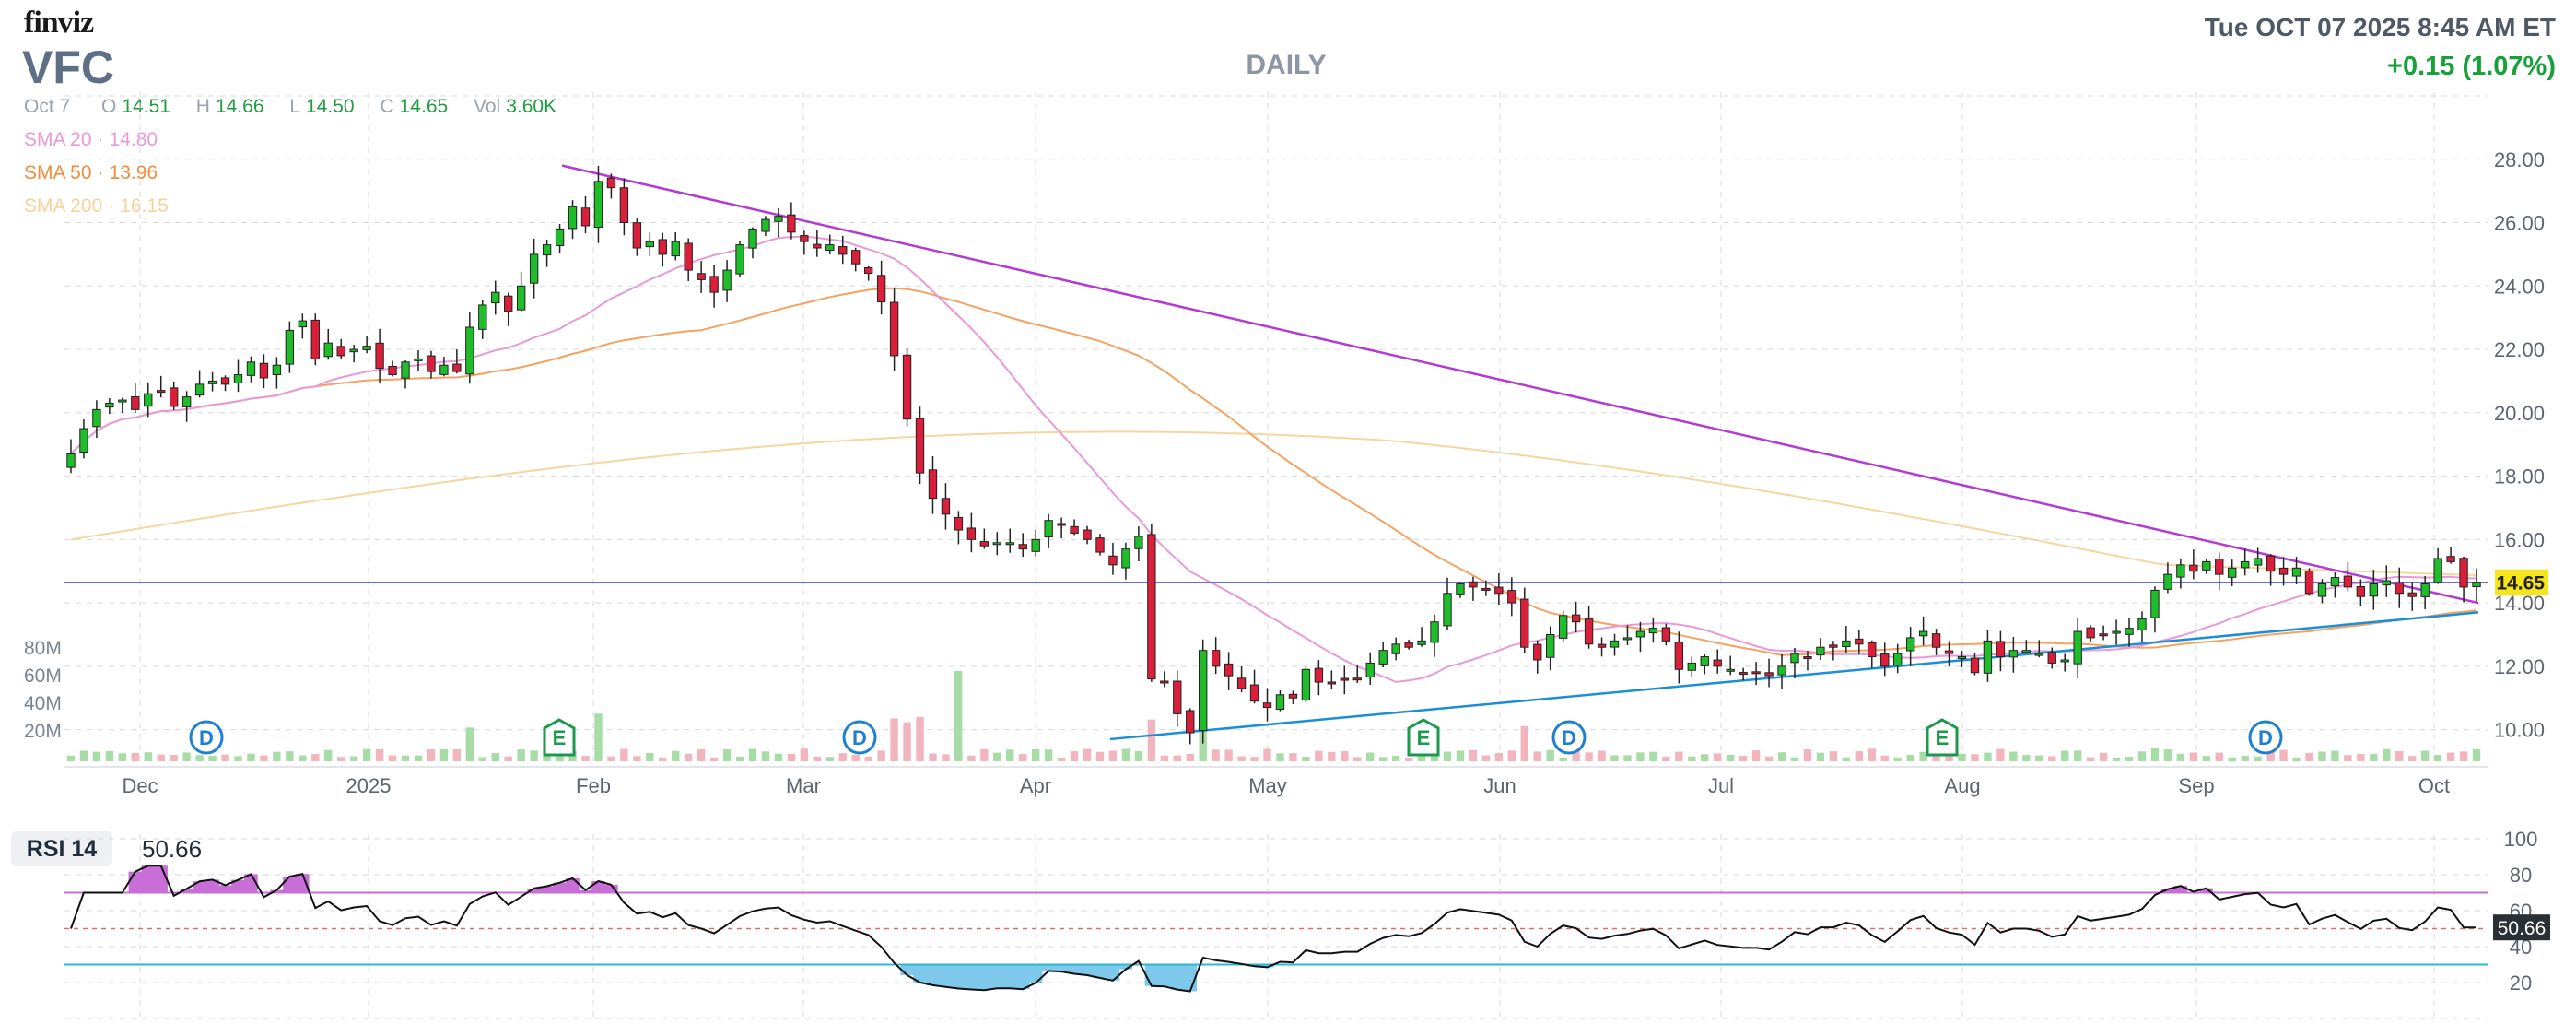 The height and width of the screenshot is (1036, 2576). Describe the element at coordinates (58, 139) in the screenshot. I see `sma20-label: SMA 20` at that location.